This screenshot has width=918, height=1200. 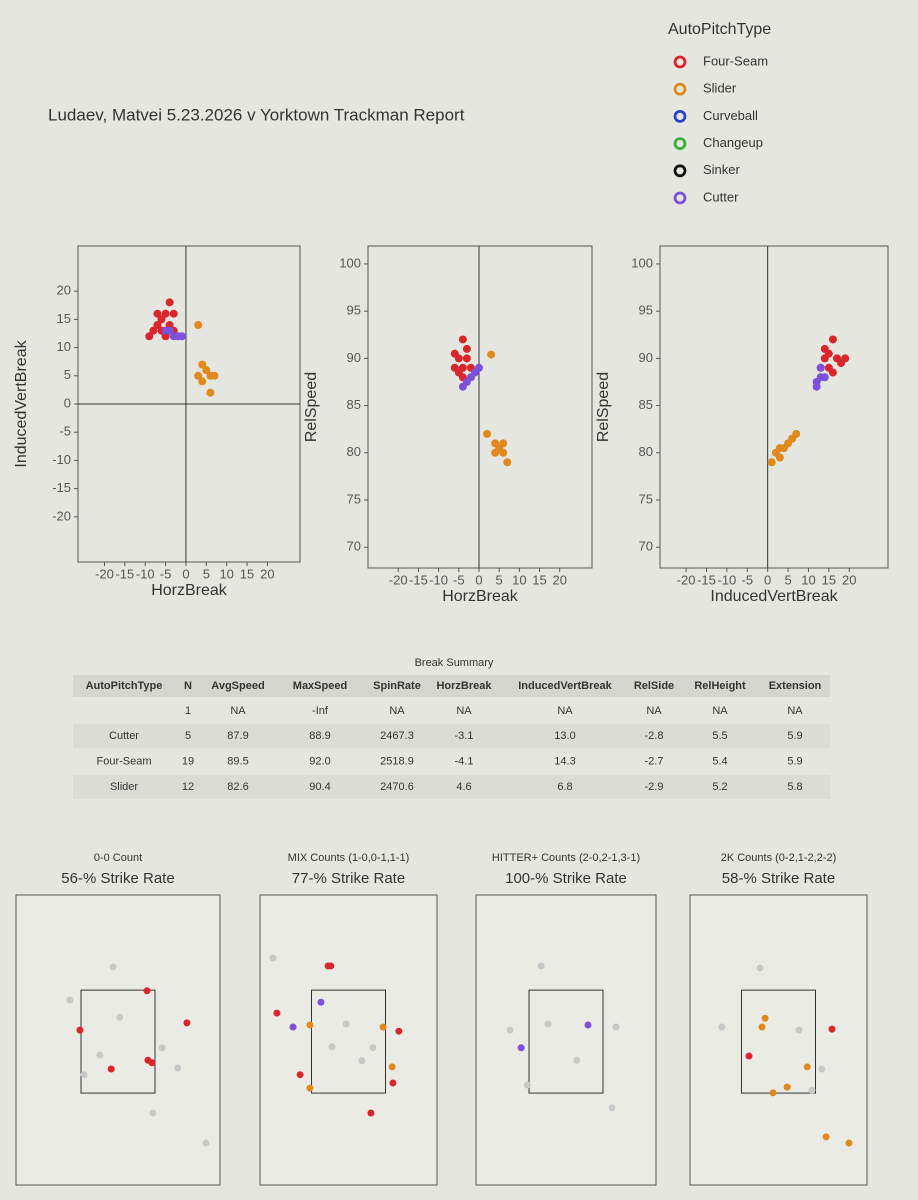 I want to click on table-header: HorzBreak, so click(x=464, y=686).